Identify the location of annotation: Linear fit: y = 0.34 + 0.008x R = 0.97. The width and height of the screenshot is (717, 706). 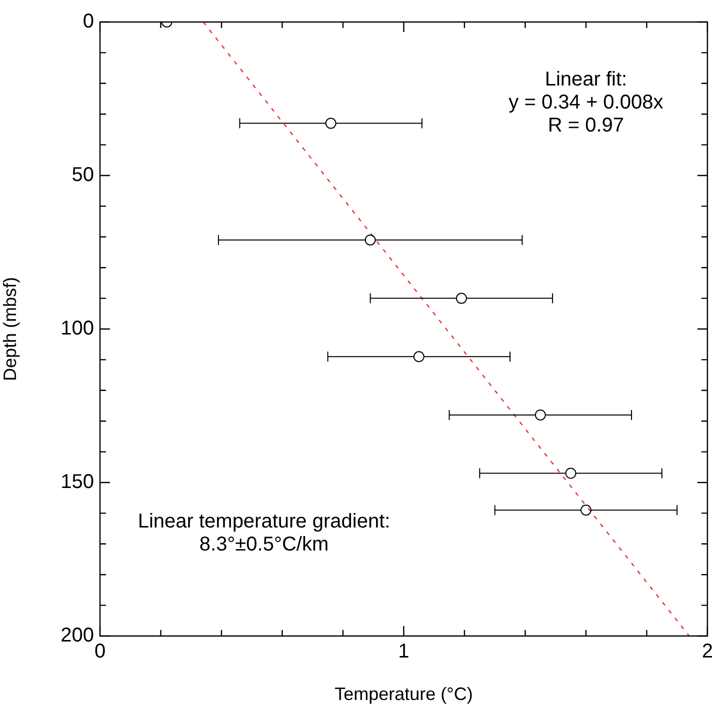
(586, 102).